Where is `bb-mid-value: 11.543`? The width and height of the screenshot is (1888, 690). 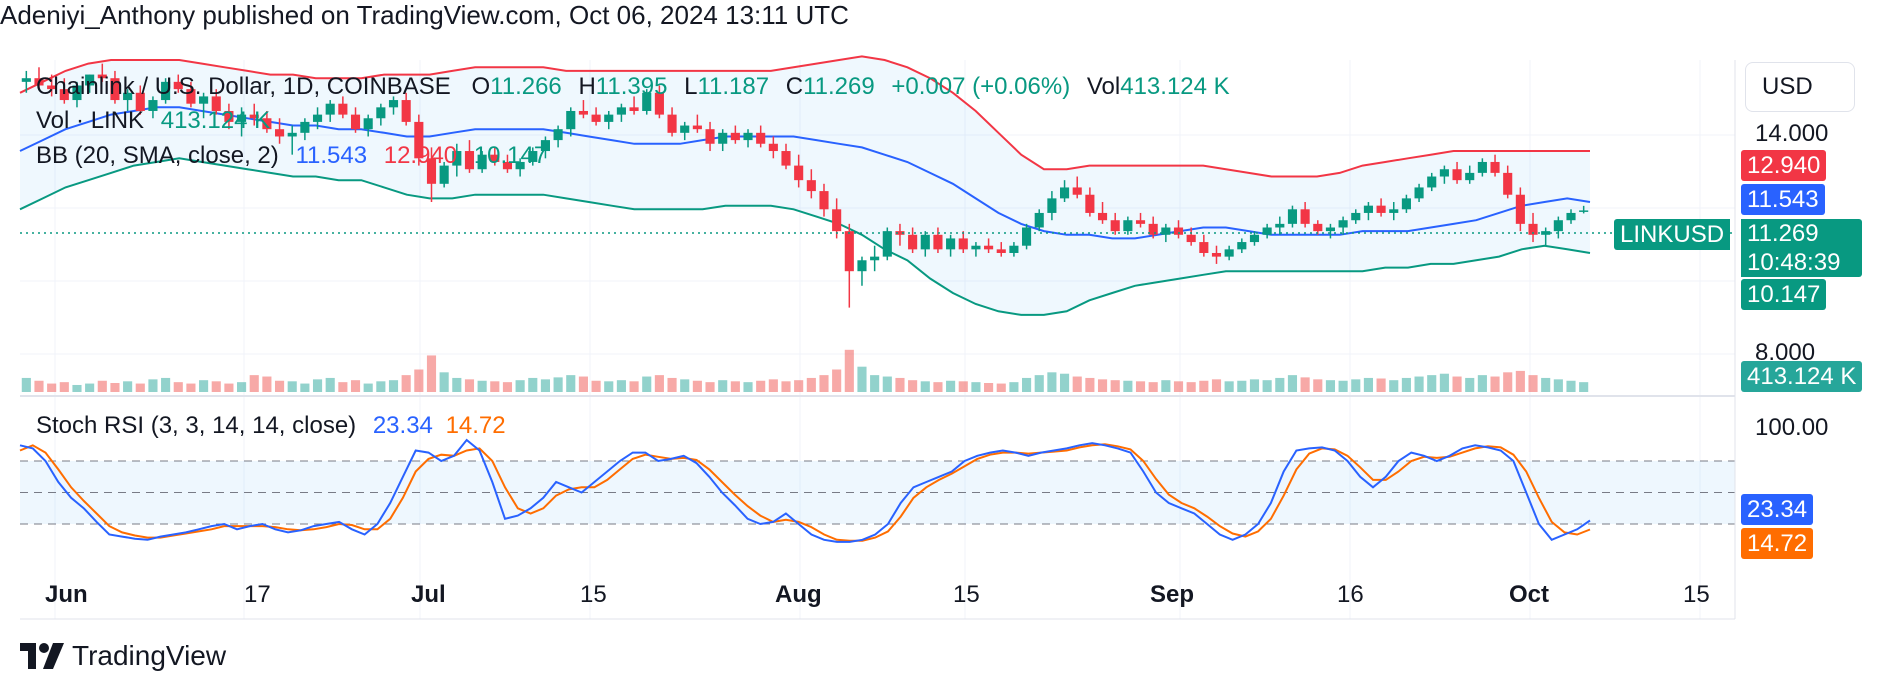 bb-mid-value: 11.543 is located at coordinates (331, 155).